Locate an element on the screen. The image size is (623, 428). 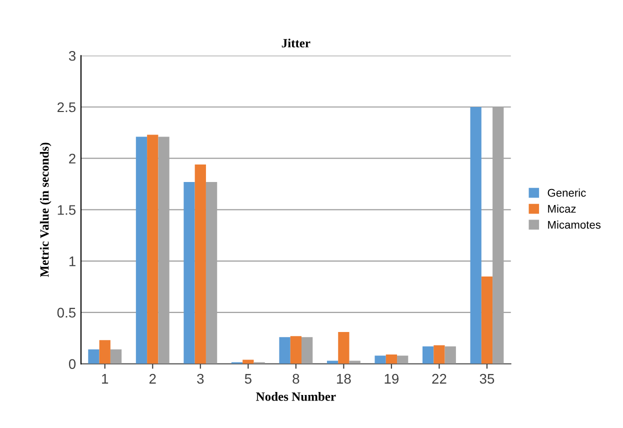
legend-label: Micamotes is located at coordinates (574, 224).